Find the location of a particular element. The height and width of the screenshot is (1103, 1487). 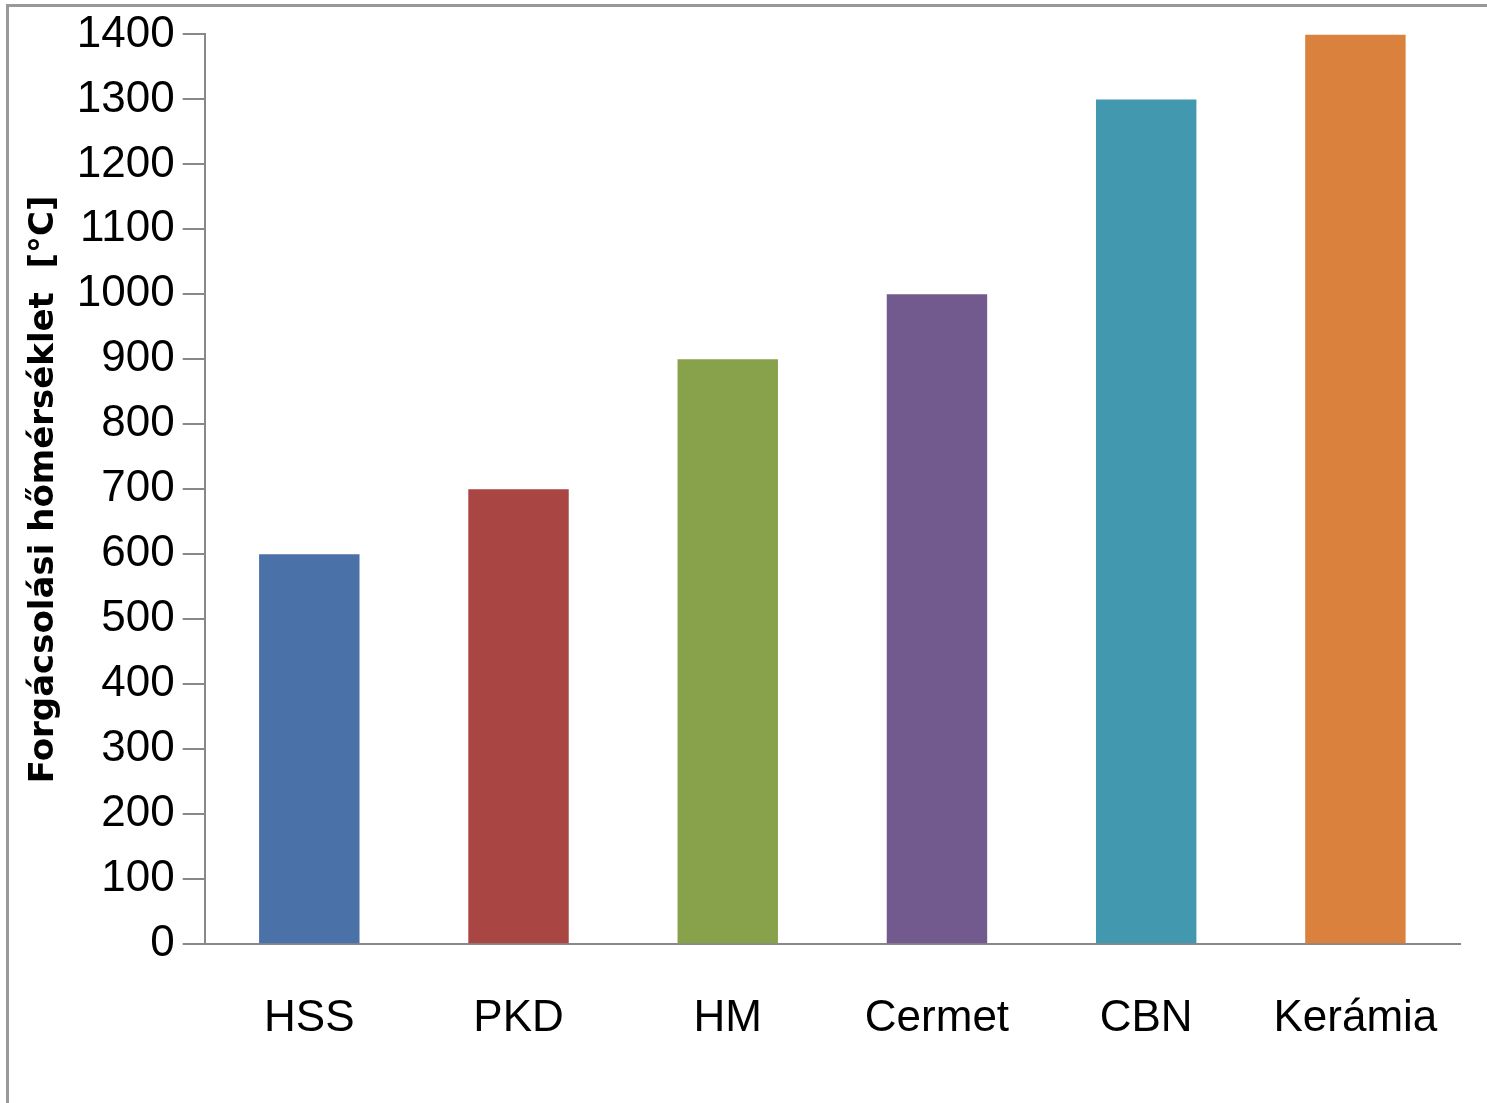

x-tick-label: PKD is located at coordinates (518, 1015).